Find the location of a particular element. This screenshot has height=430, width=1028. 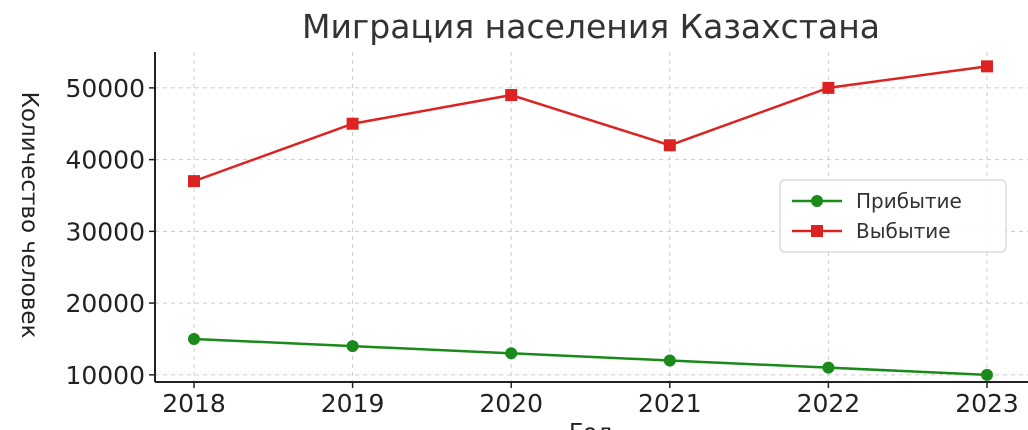

x-axis-label: Год is located at coordinates (591, 425).